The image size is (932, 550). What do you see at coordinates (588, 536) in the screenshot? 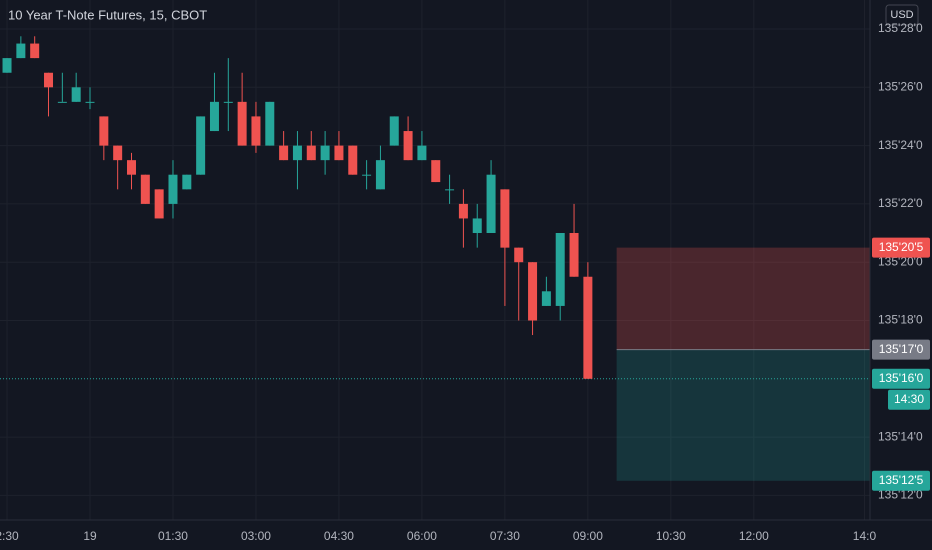
I see `x-tick-label: 09:00` at bounding box center [588, 536].